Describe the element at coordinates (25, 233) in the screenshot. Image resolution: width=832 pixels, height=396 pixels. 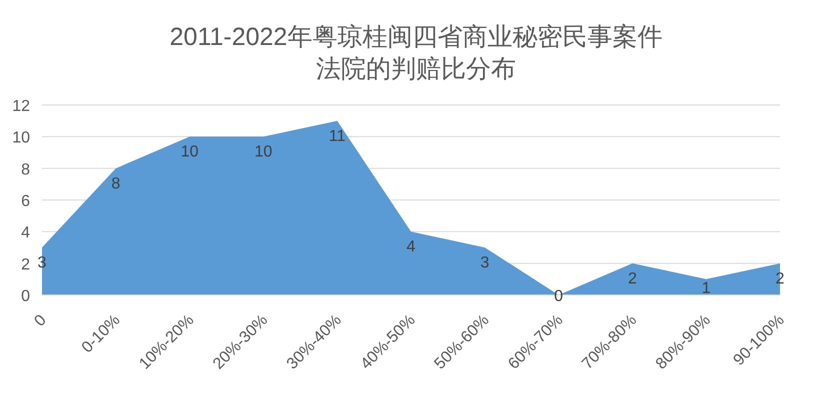
I see `y-tick-label: 4` at that location.